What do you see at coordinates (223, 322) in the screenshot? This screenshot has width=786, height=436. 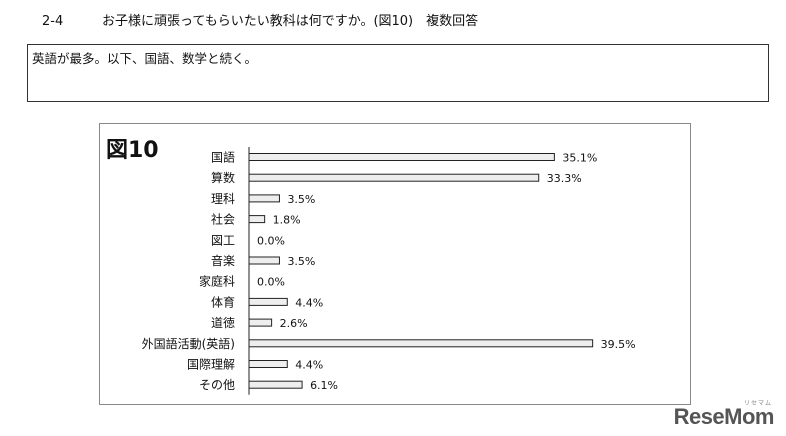 I see `category-label: 道徳` at bounding box center [223, 322].